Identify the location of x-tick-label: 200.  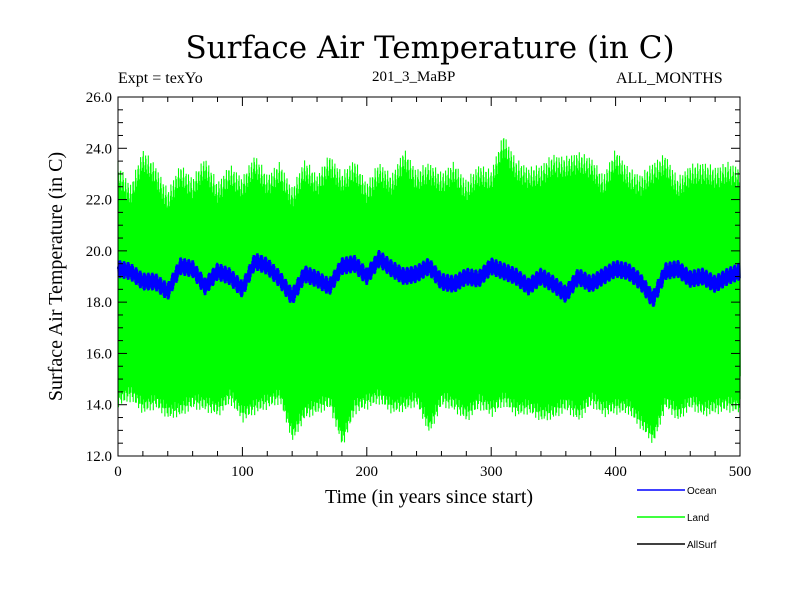
(367, 472).